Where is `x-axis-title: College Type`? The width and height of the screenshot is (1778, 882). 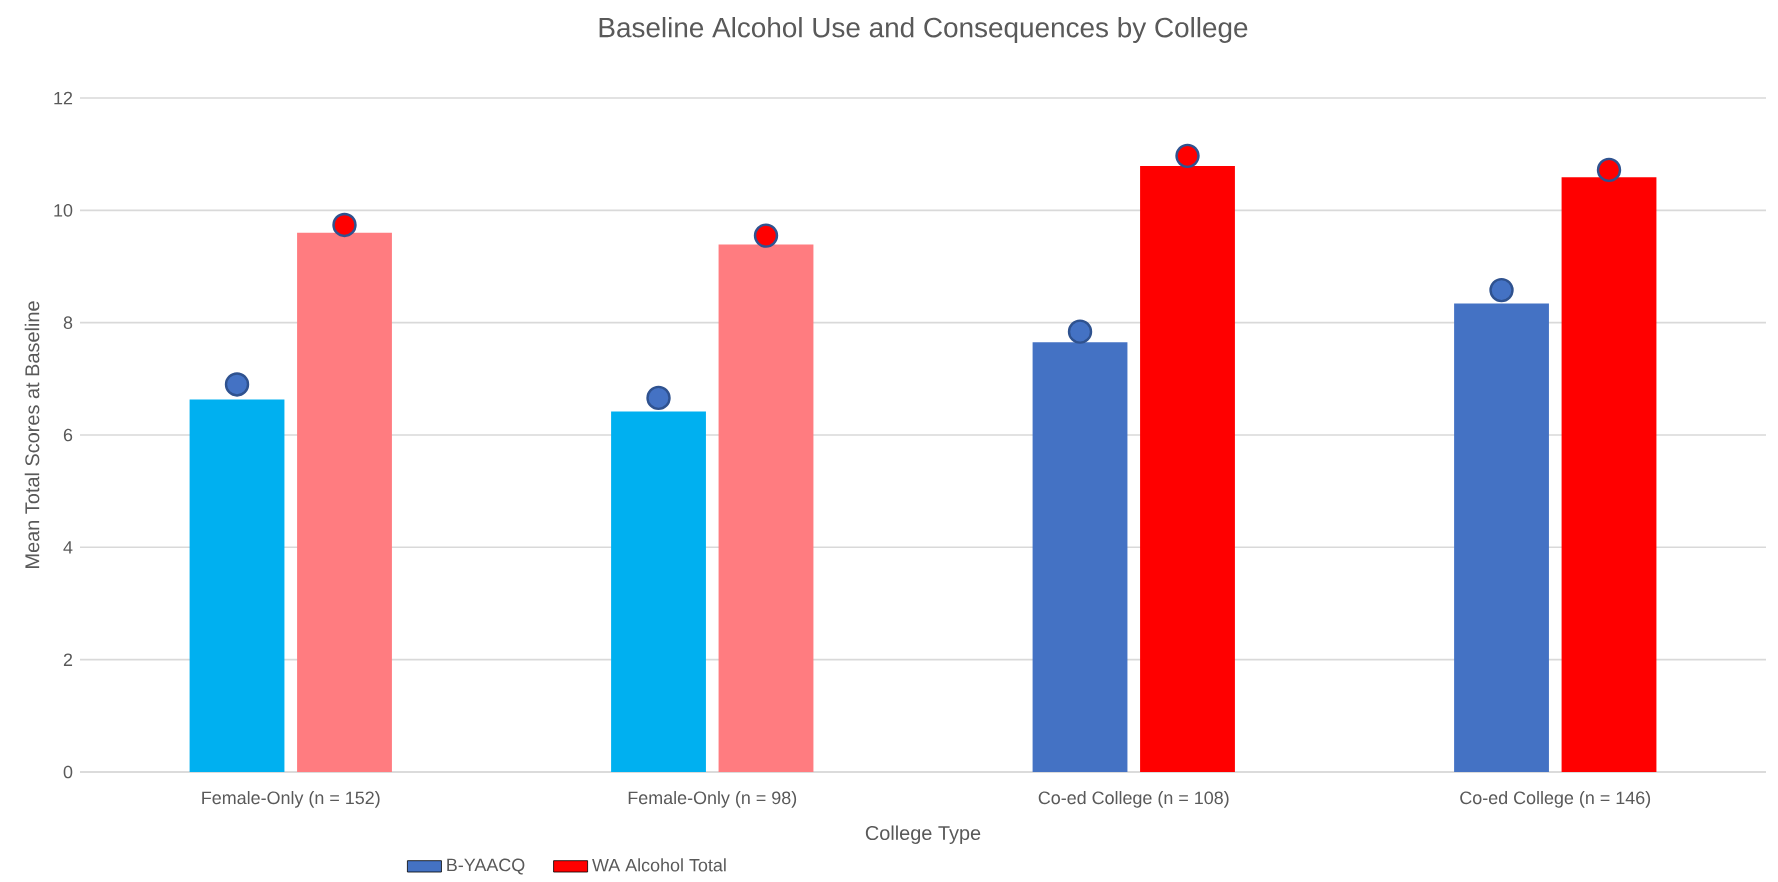 x-axis-title: College Type is located at coordinates (923, 834).